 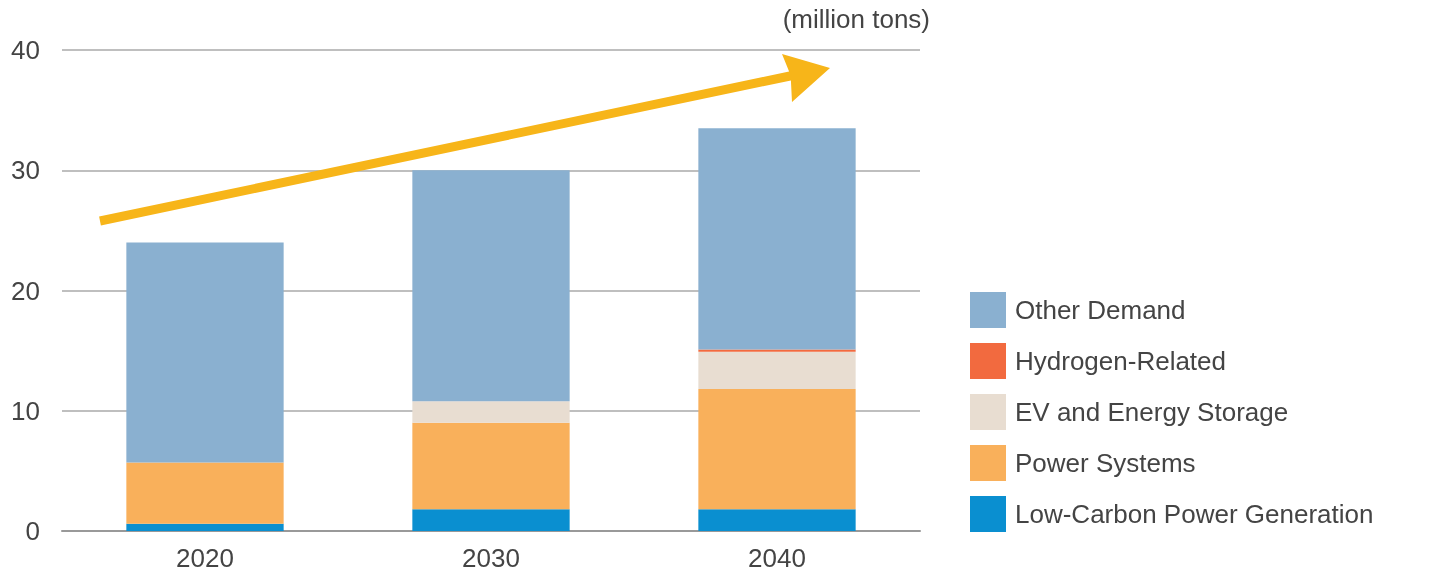 I want to click on x-tick-label: 2020, so click(x=205, y=558).